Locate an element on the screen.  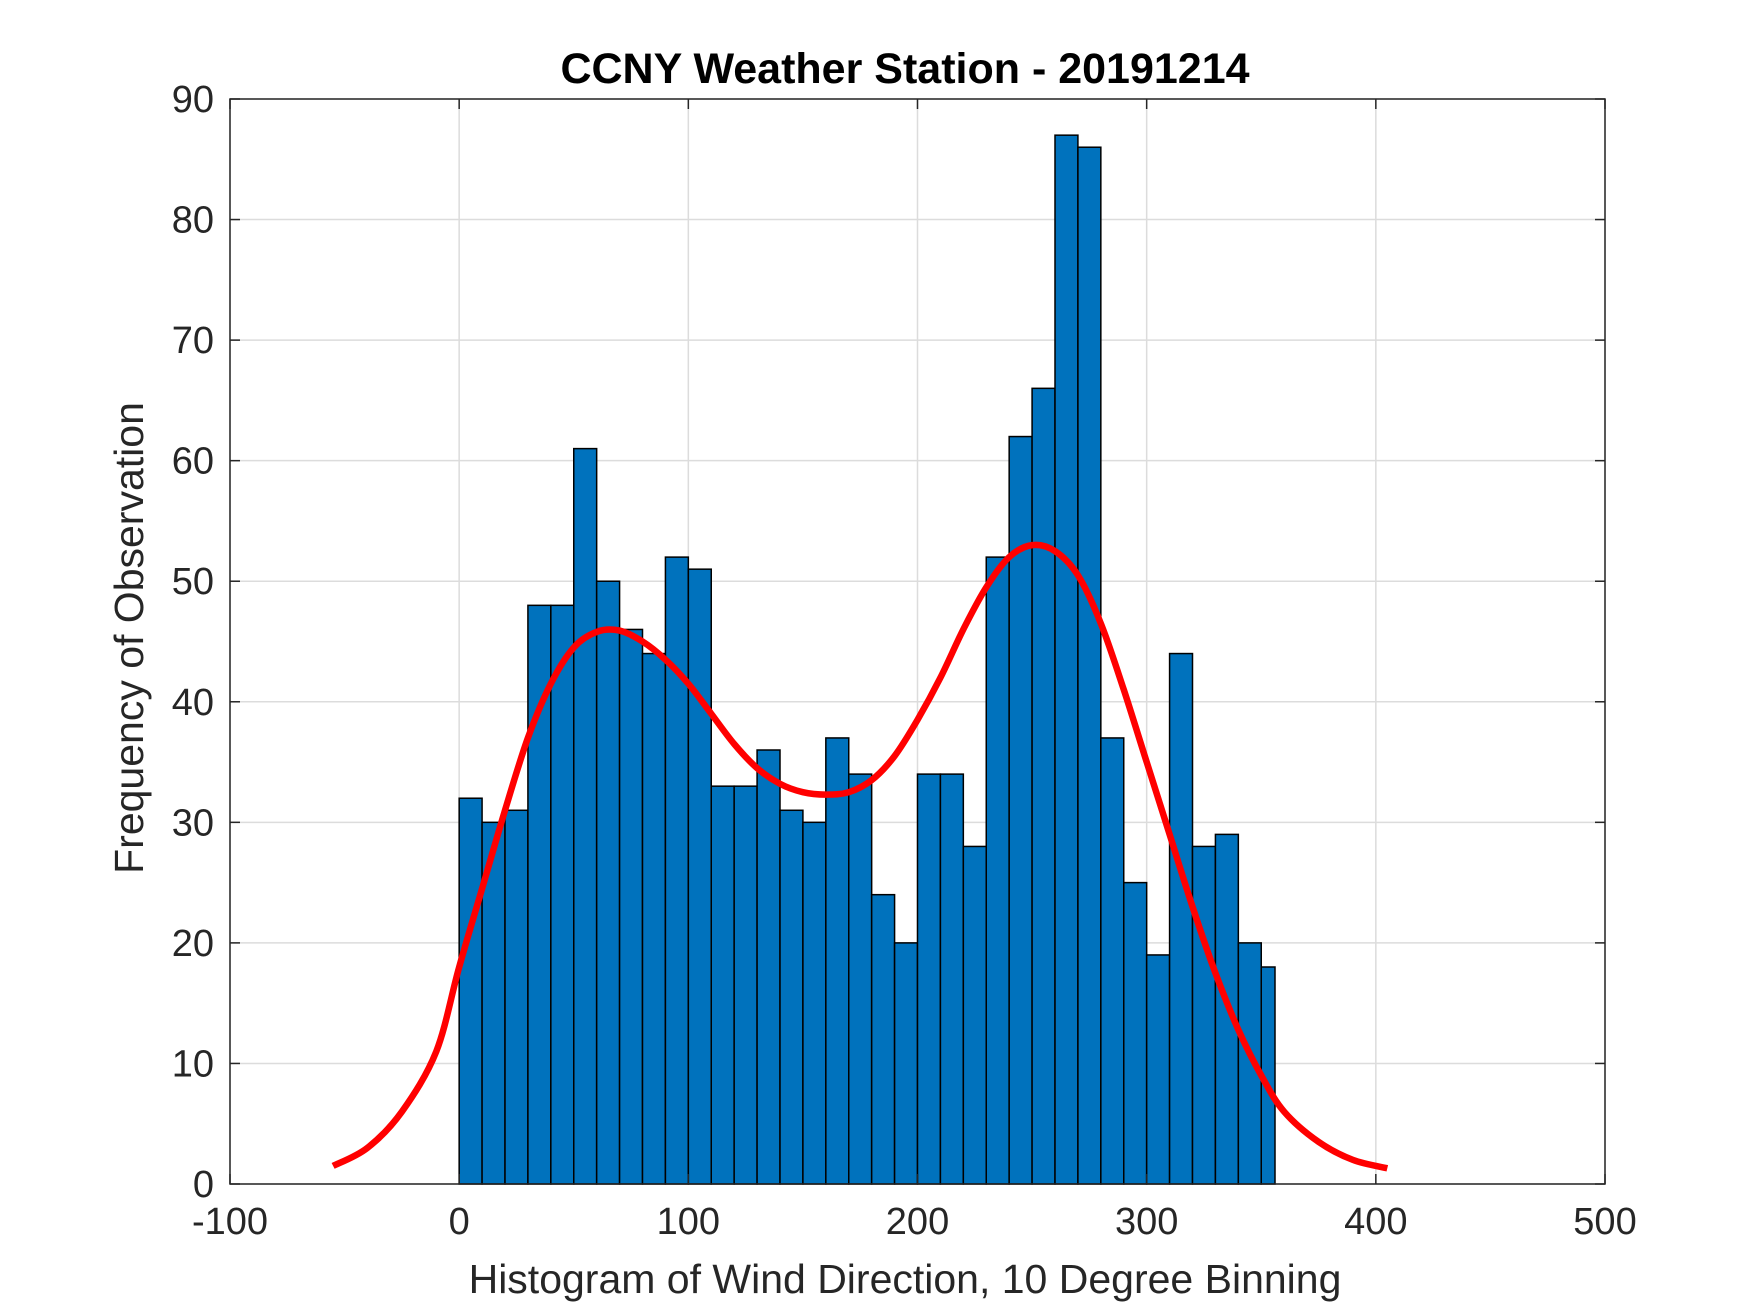
x-tick-label: 300 is located at coordinates (1146, 1222).